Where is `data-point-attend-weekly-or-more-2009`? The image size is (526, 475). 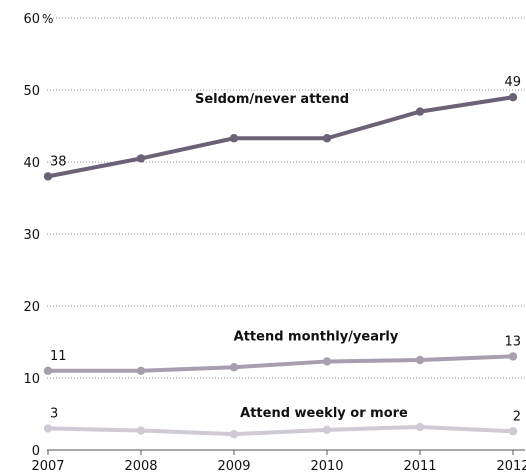
data-point-attend-weekly-or-more-2009 is located at coordinates (234, 434).